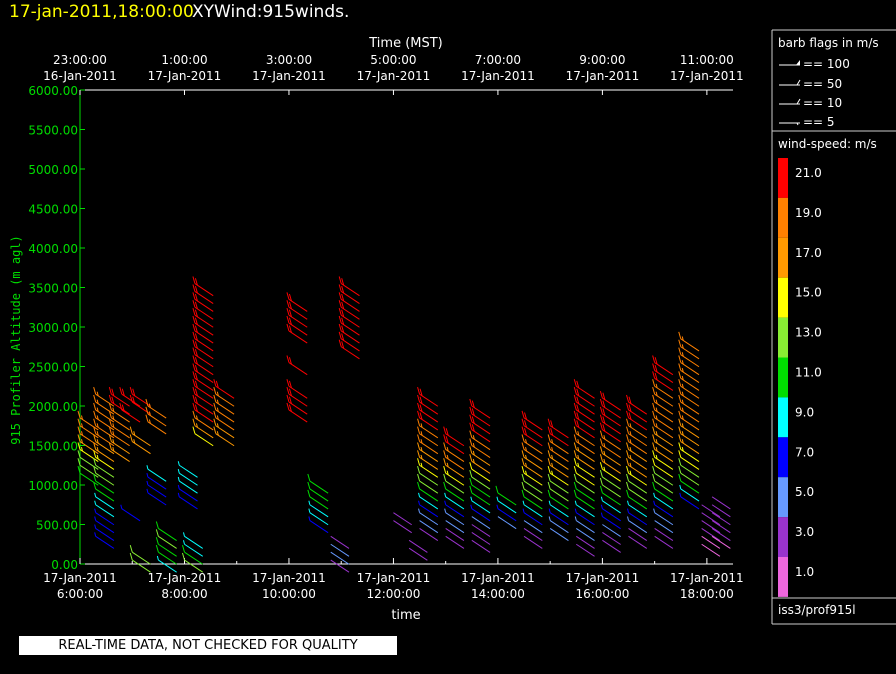 The height and width of the screenshot is (674, 896). I want to click on x-tick-time: 16:00:00, so click(602, 594).